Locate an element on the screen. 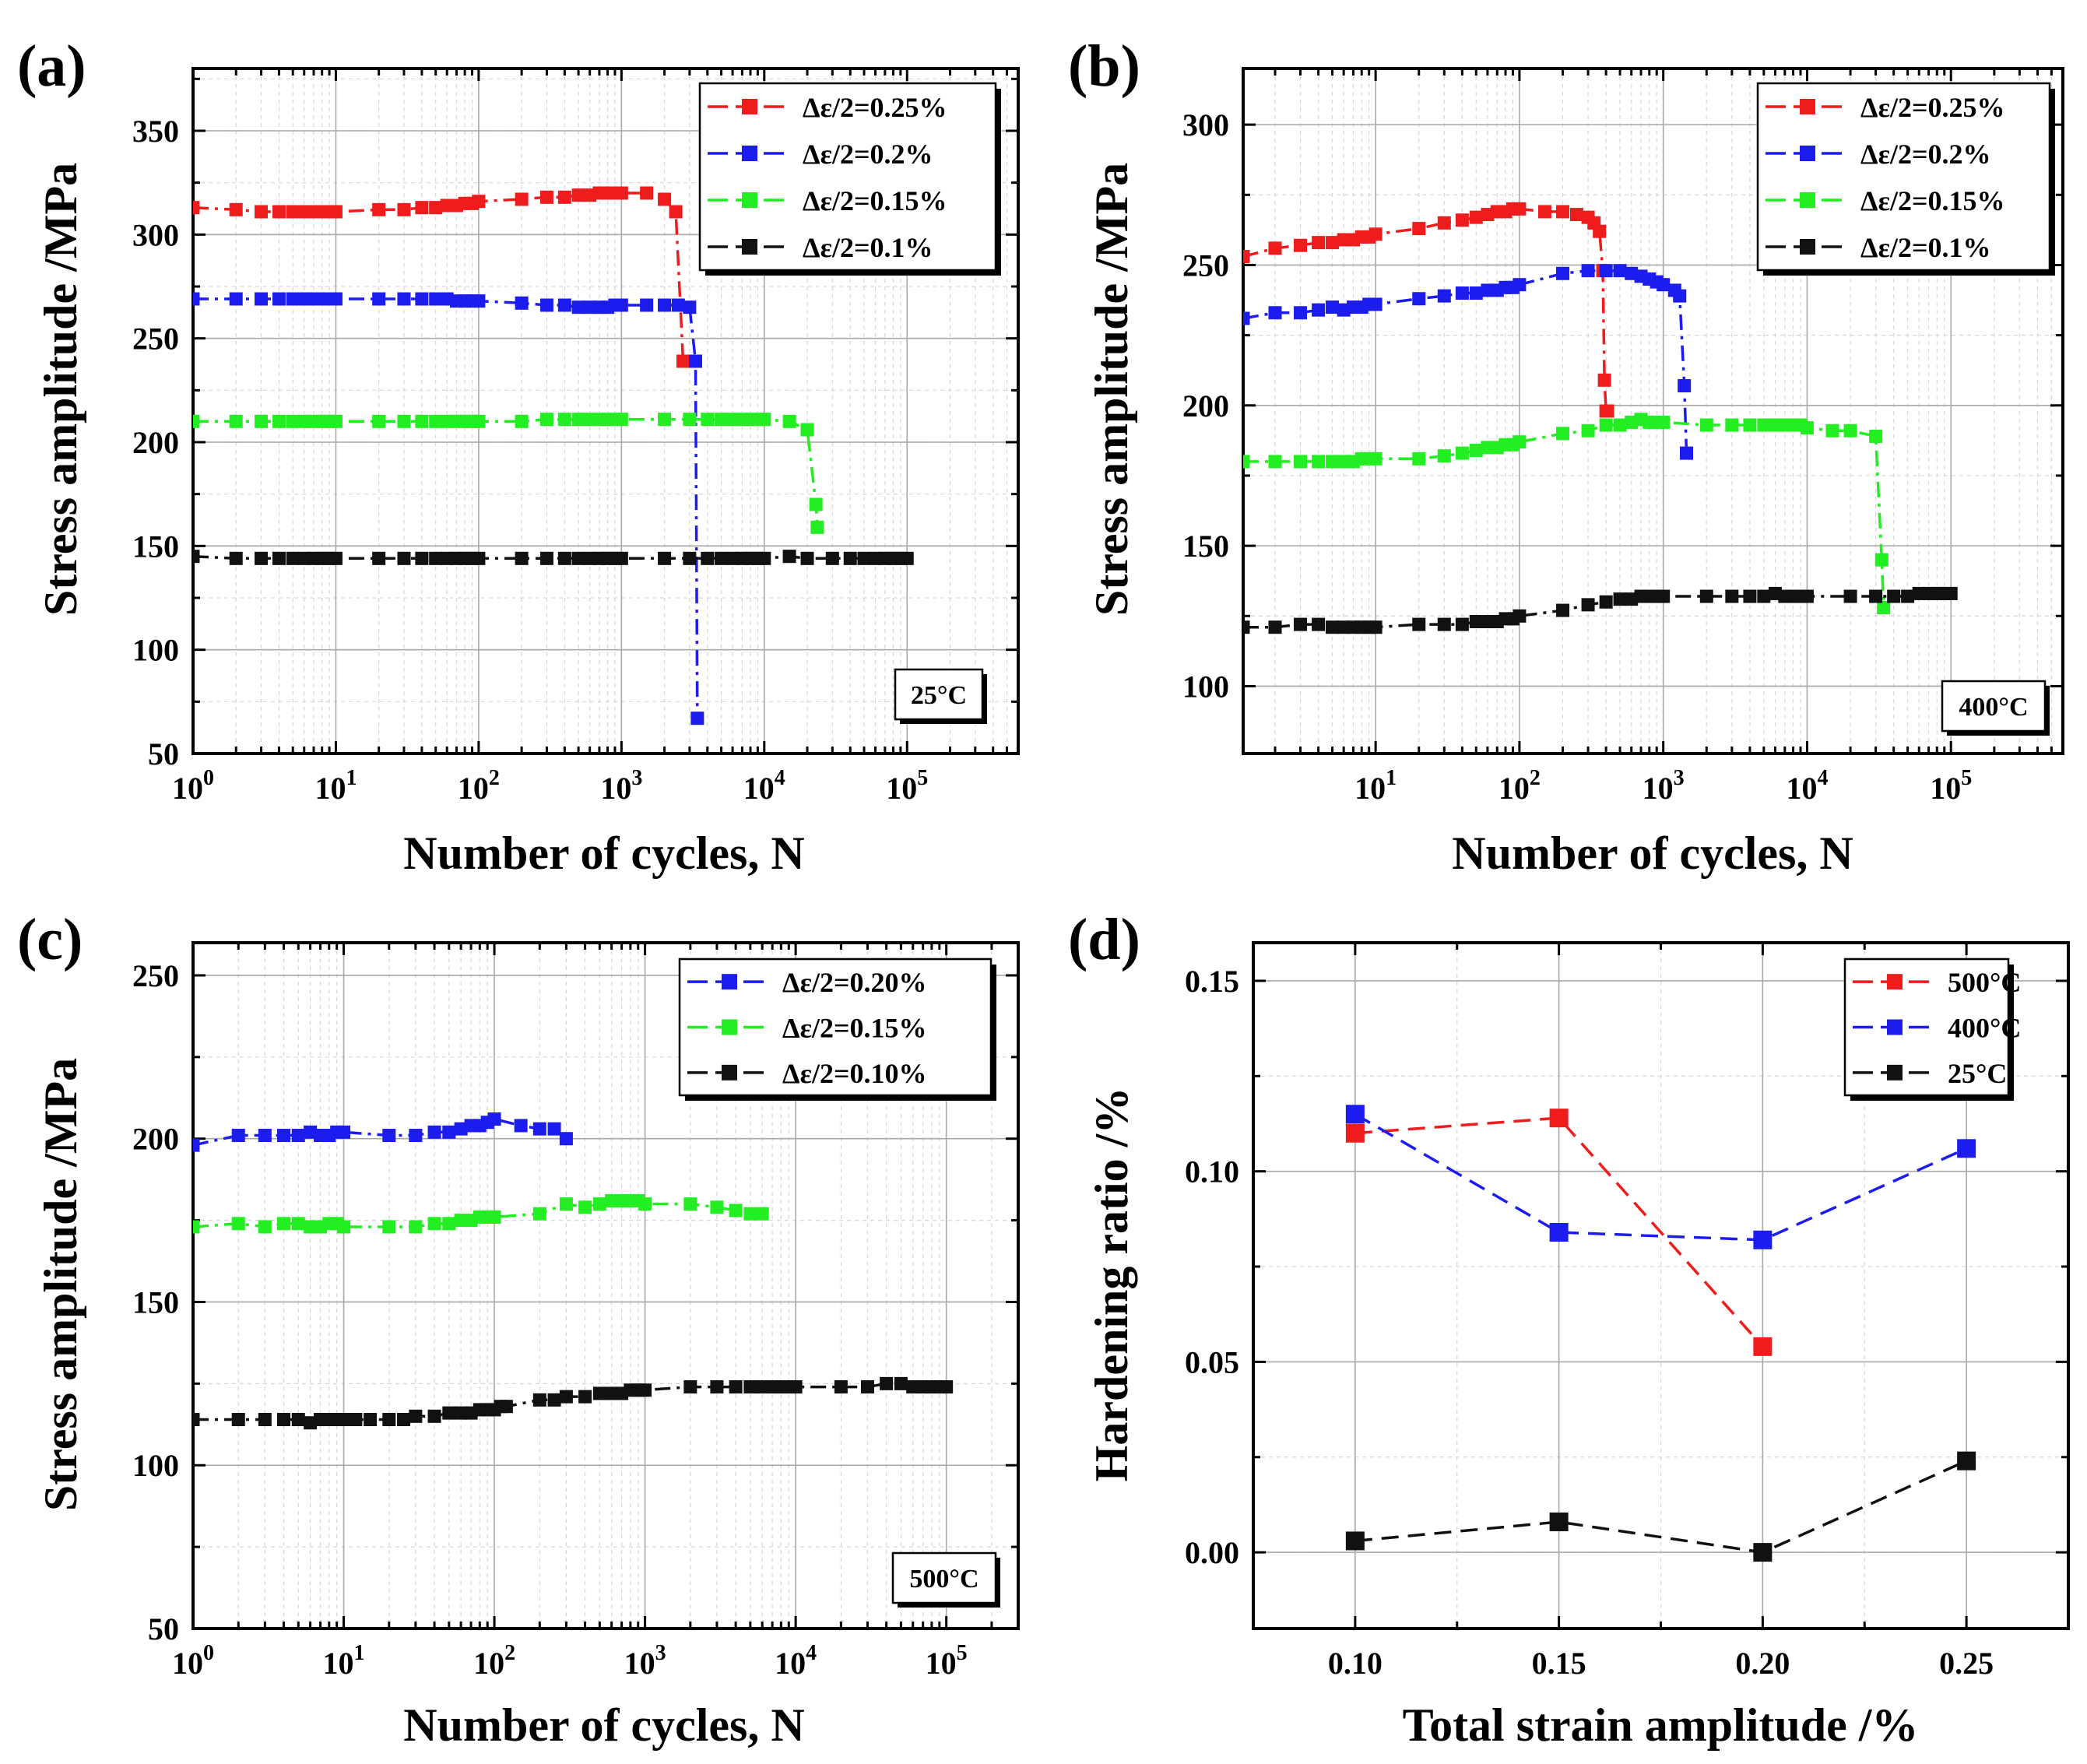 The height and width of the screenshot is (1764, 2087). legend-label: Δε/2=0.1% is located at coordinates (1925, 247).